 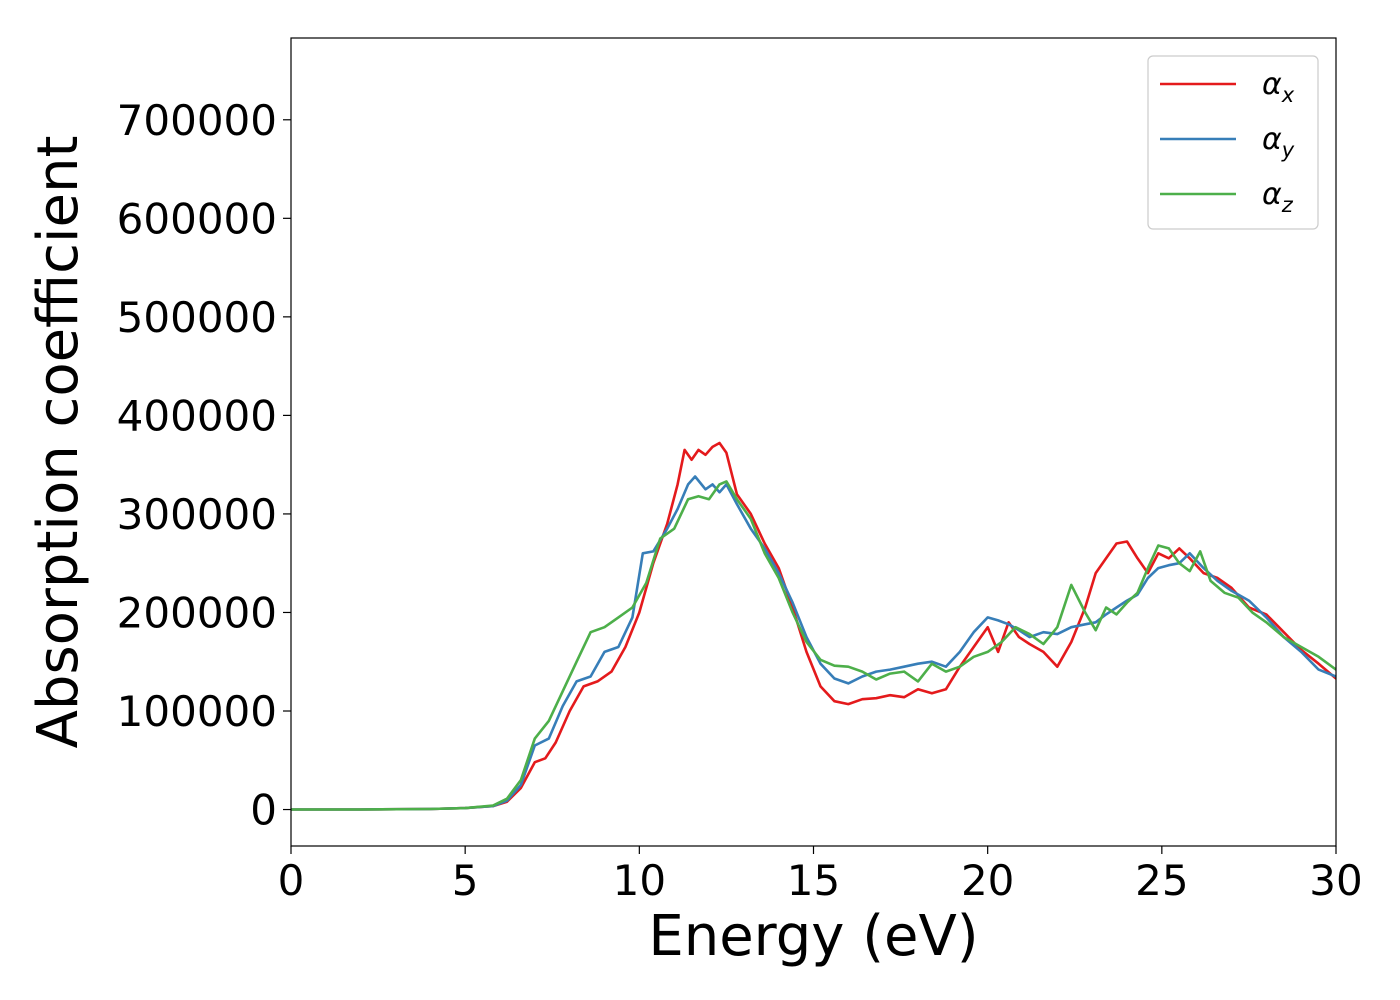 What do you see at coordinates (639, 880) in the screenshot?
I see `x-tick-label: 10` at bounding box center [639, 880].